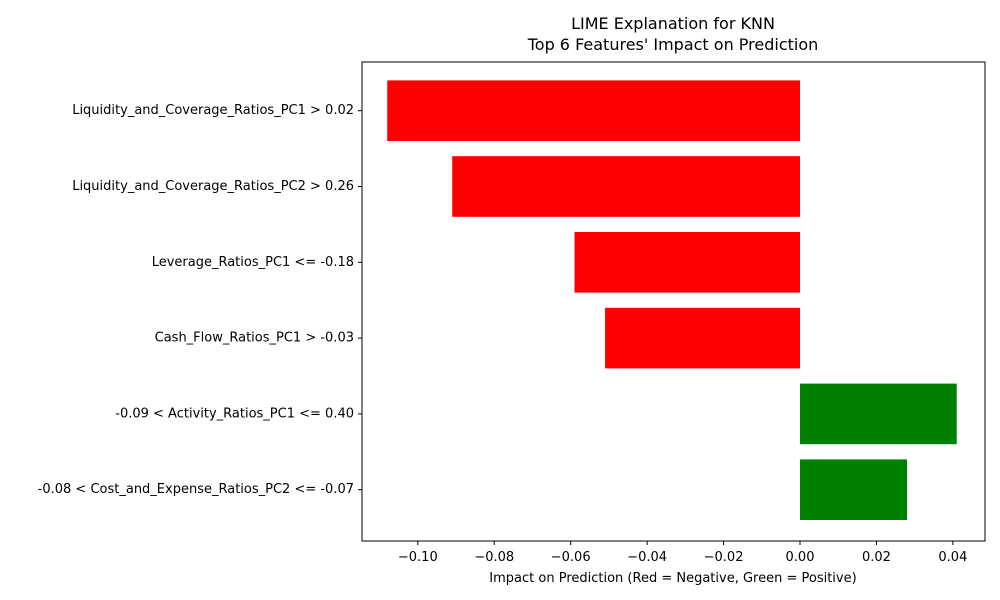 Image resolution: width=1000 pixels, height=600 pixels. I want to click on category-label: Cash_Flow_Ratios_PC1 > -0.03, so click(254, 338).